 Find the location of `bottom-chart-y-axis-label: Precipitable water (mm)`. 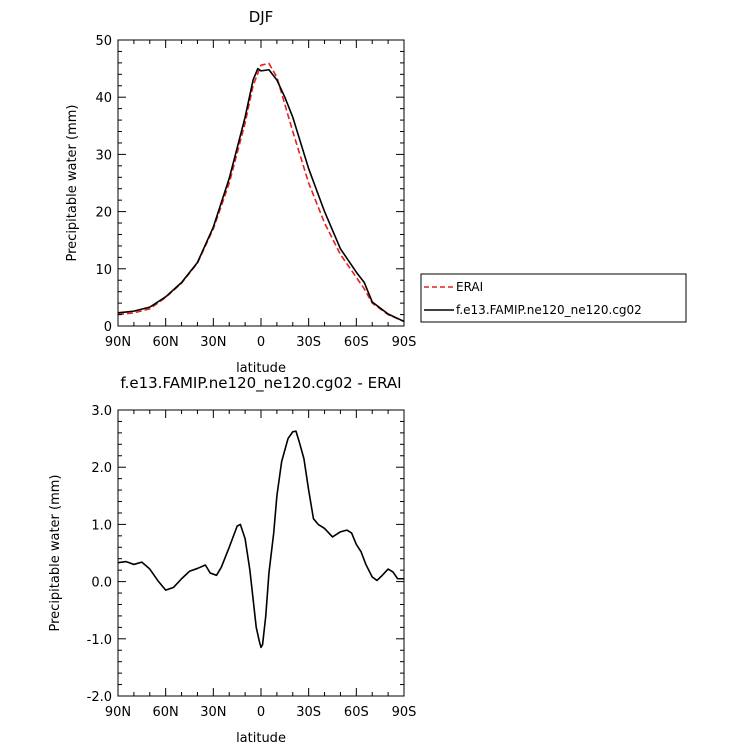

bottom-chart-y-axis-label: Precipitable water (mm) is located at coordinates (55, 553).